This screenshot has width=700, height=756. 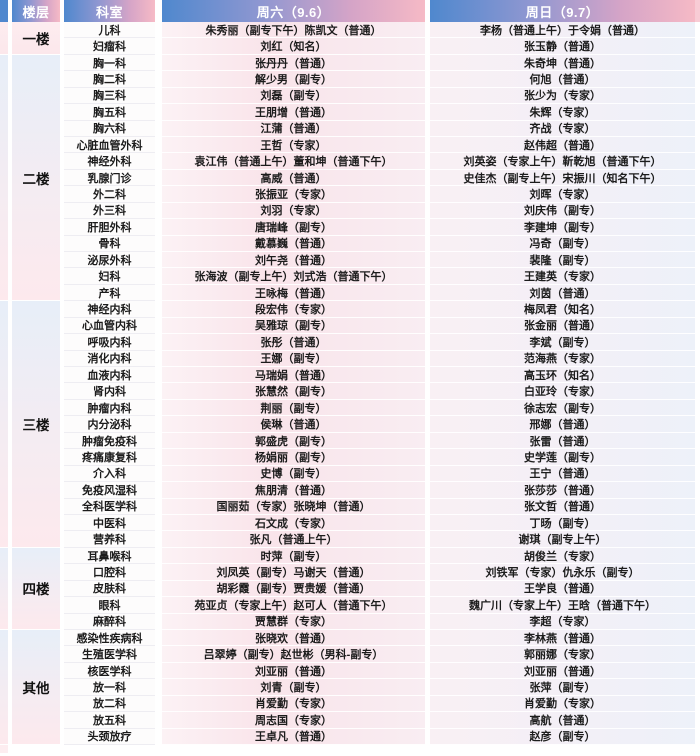 I want to click on sunday-cell: 肖爱勤（专家）, so click(x=562, y=704).